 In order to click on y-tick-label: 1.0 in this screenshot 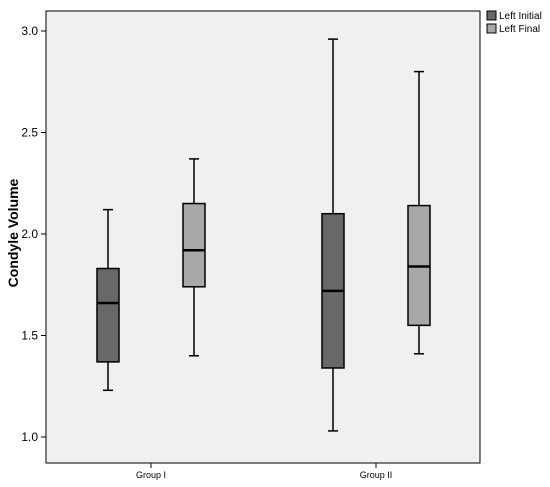, I will do `click(29, 437)`.